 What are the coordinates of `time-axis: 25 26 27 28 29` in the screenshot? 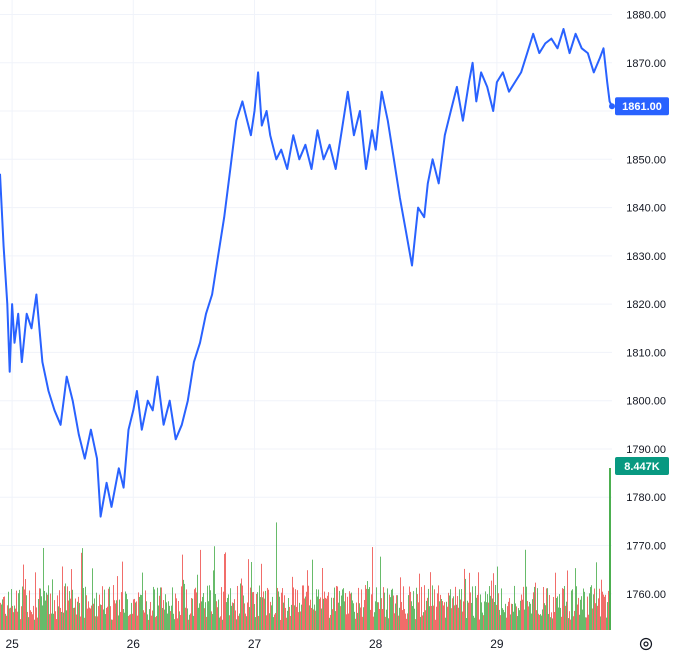 It's located at (254, 644).